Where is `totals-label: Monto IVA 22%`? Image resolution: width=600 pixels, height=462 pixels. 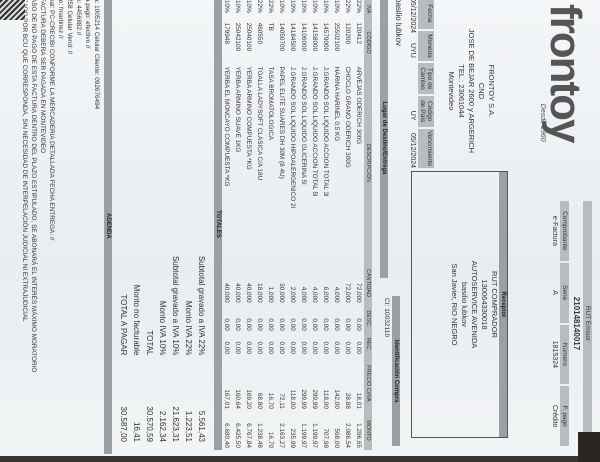 totals-label: Monto IVA 22% is located at coordinates (188, 328).